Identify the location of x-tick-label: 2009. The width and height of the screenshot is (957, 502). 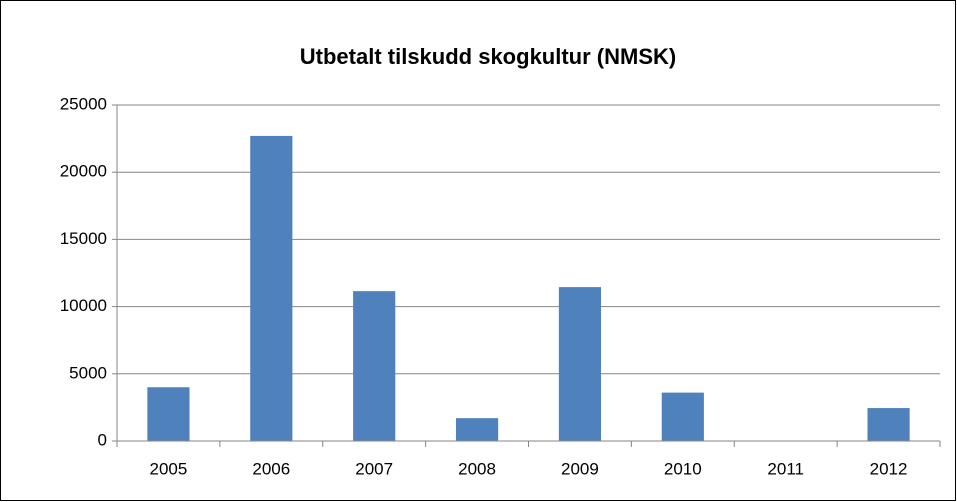
(580, 468).